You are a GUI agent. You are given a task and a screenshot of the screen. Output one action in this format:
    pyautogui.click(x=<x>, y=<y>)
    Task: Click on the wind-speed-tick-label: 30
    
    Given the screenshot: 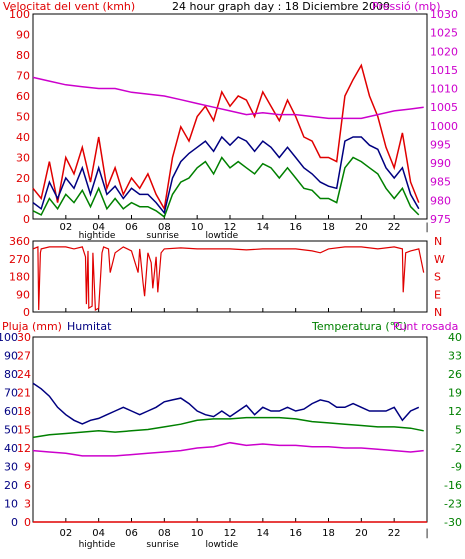 What is the action you would take?
    pyautogui.click(x=23, y=158)
    